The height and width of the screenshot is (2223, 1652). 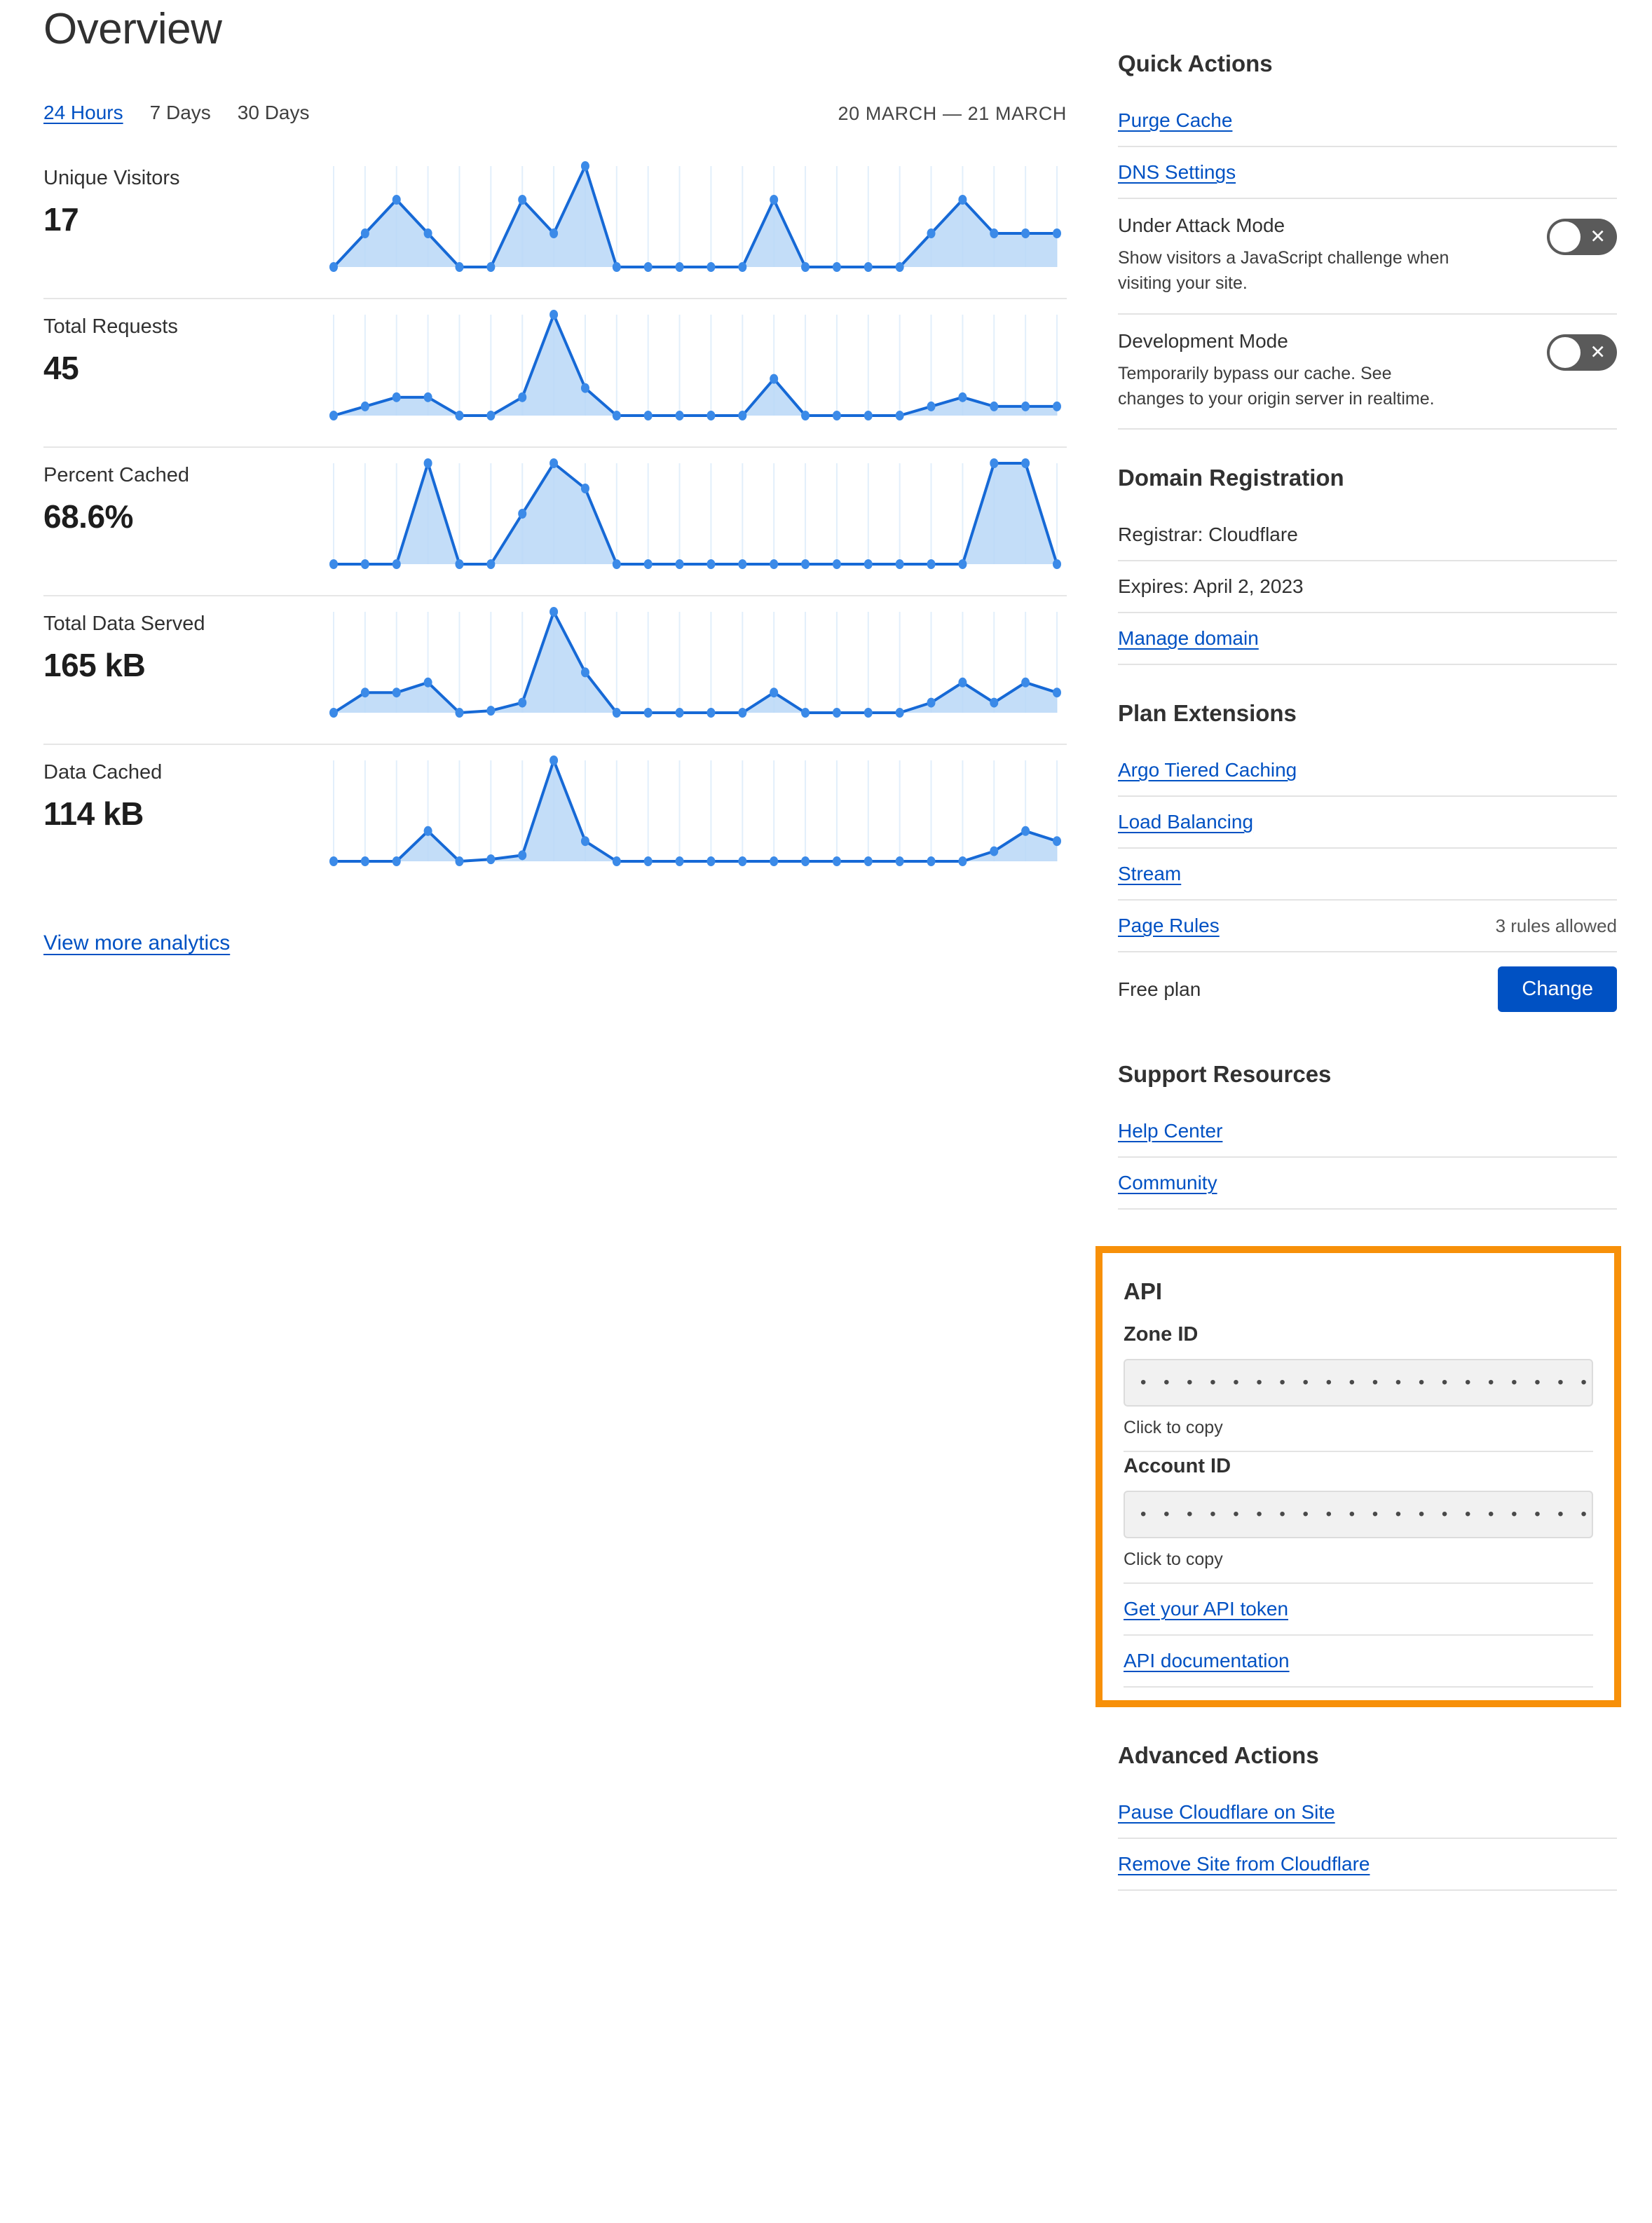 I want to click on metric-label-column: Total Data Served 165 kB, so click(x=183, y=640).